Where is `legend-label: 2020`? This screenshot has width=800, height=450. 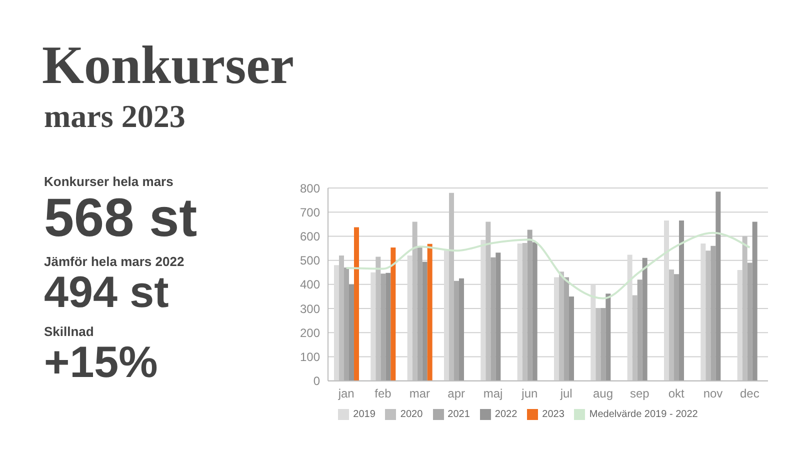
legend-label: 2020 is located at coordinates (411, 414).